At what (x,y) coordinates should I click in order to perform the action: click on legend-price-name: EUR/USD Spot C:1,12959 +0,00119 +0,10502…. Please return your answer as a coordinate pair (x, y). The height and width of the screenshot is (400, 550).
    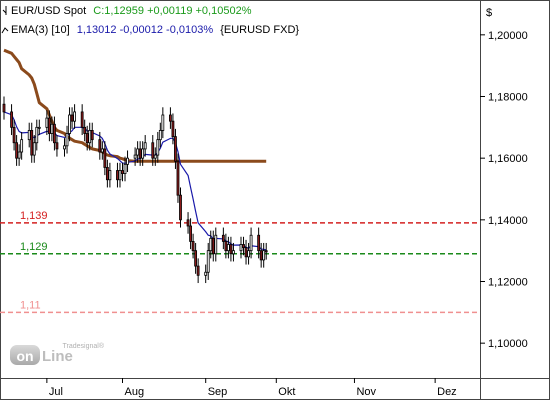
    Looking at the image, I should click on (131, 11).